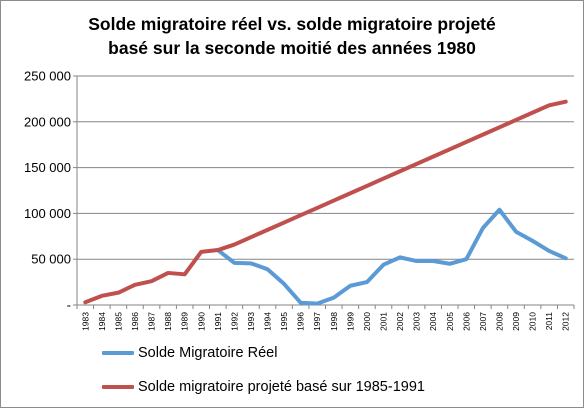 This screenshot has width=584, height=412. Describe the element at coordinates (400, 321) in the screenshot. I see `x-tick-label: 2002` at that location.